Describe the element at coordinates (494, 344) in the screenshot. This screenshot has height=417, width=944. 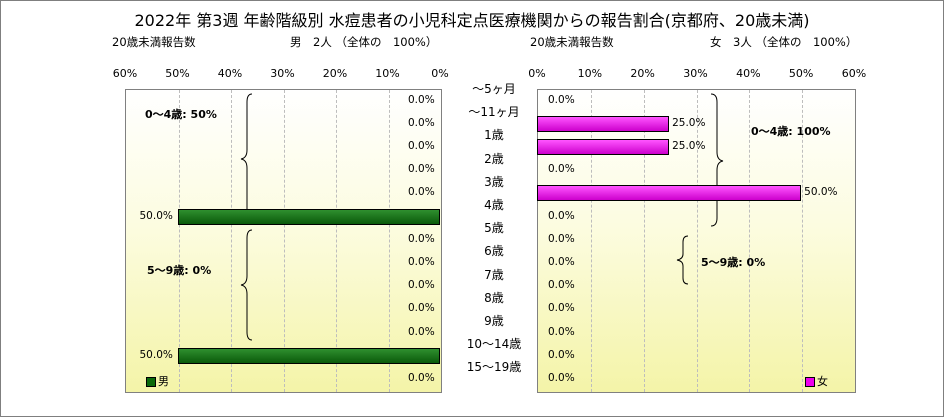
I see `age-label: 10～14歳` at that location.